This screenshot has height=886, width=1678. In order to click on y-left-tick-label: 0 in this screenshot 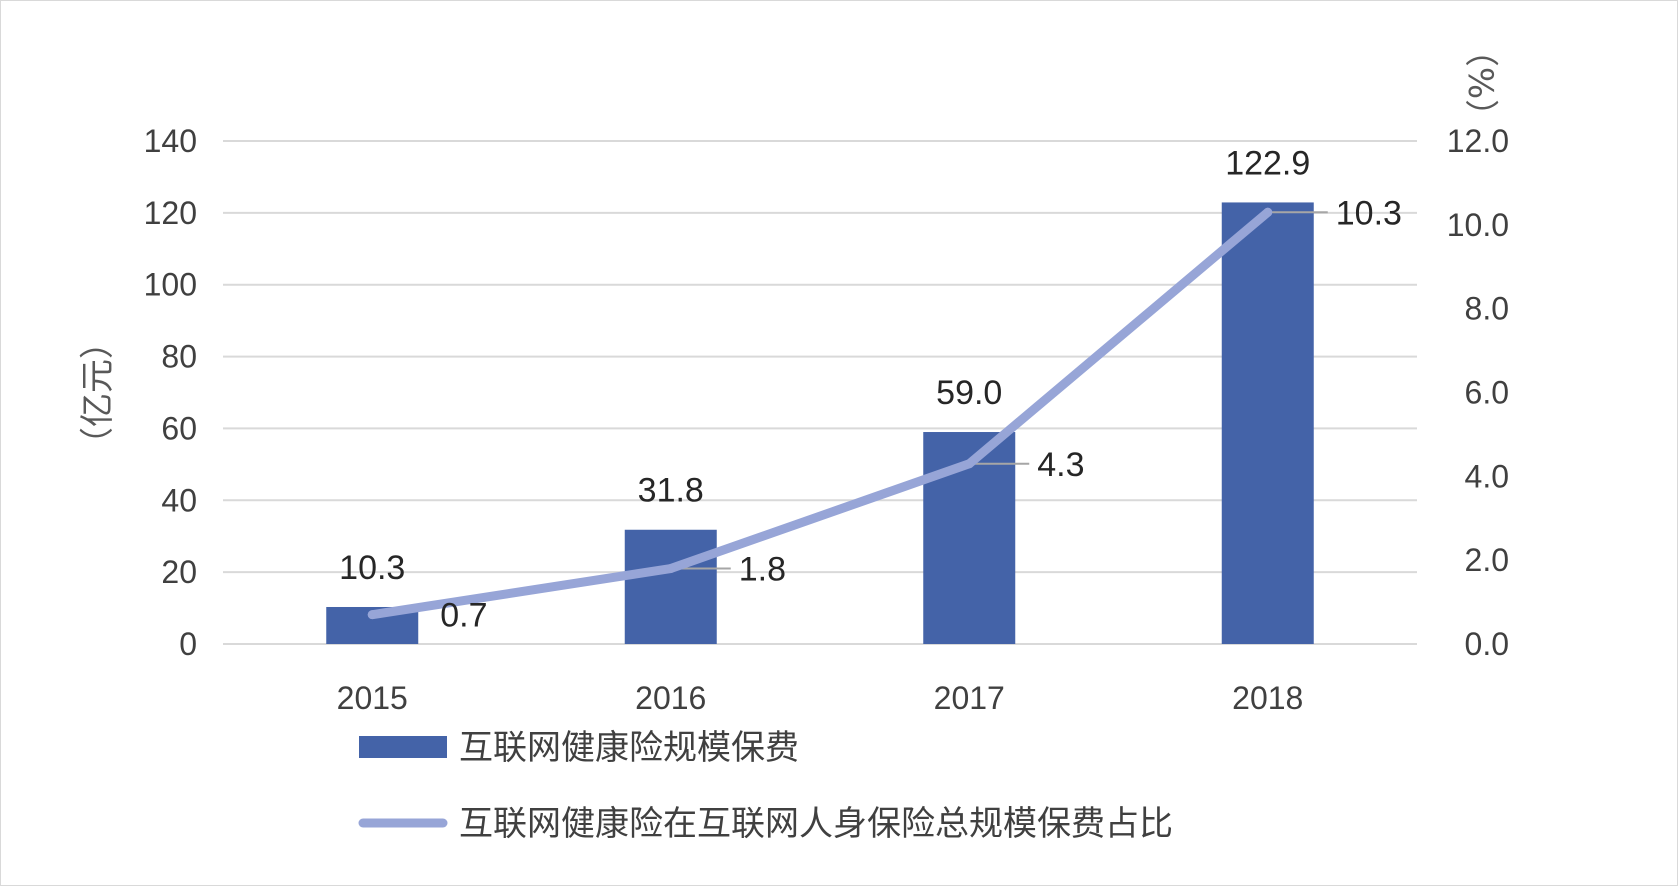, I will do `click(188, 644)`.